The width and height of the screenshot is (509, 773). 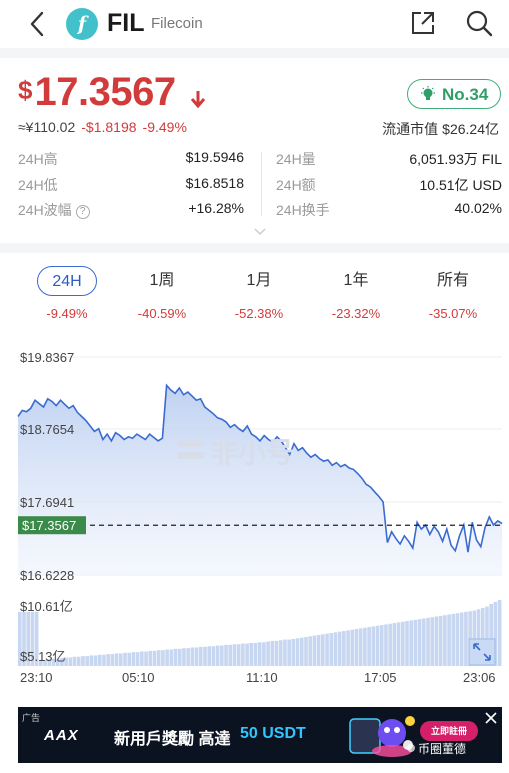 I want to click on help-icon: ?, so click(x=82, y=212).